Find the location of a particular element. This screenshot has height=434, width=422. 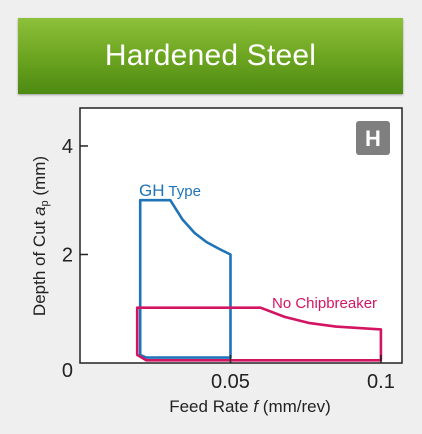

y-axis-title-subscript: p is located at coordinates (45, 203).